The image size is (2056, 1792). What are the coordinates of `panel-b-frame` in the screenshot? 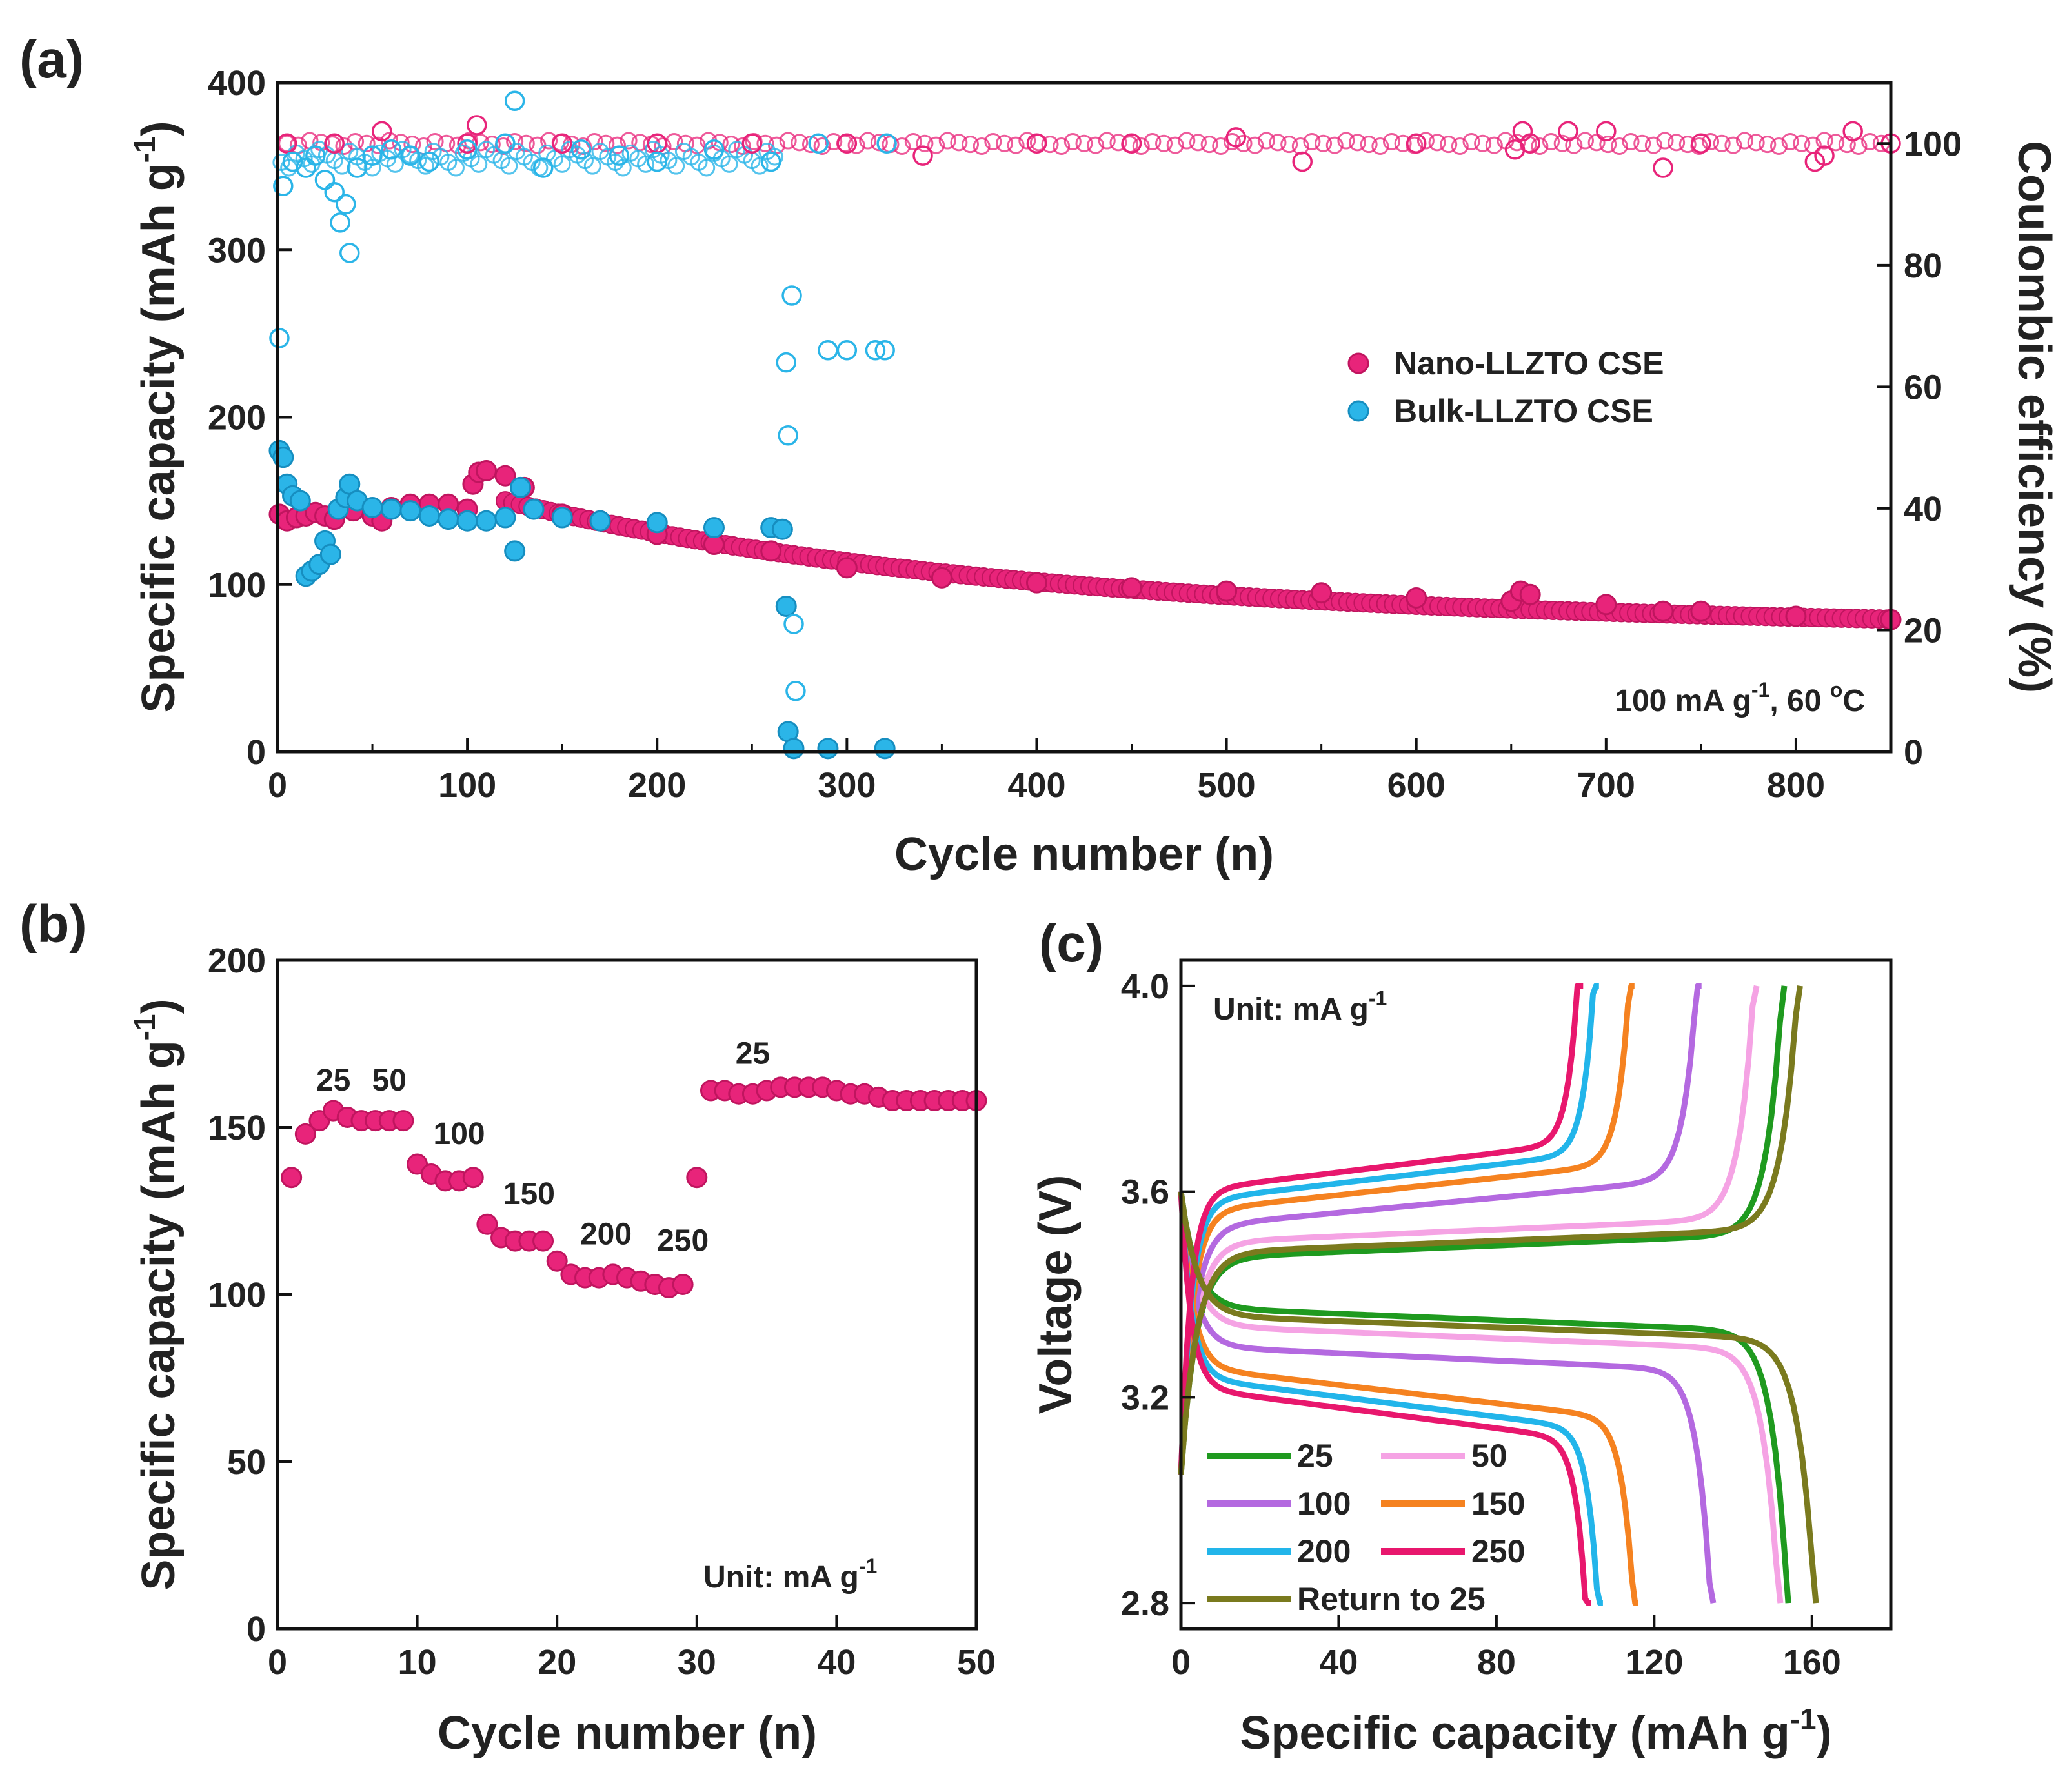 It's located at (627, 1294).